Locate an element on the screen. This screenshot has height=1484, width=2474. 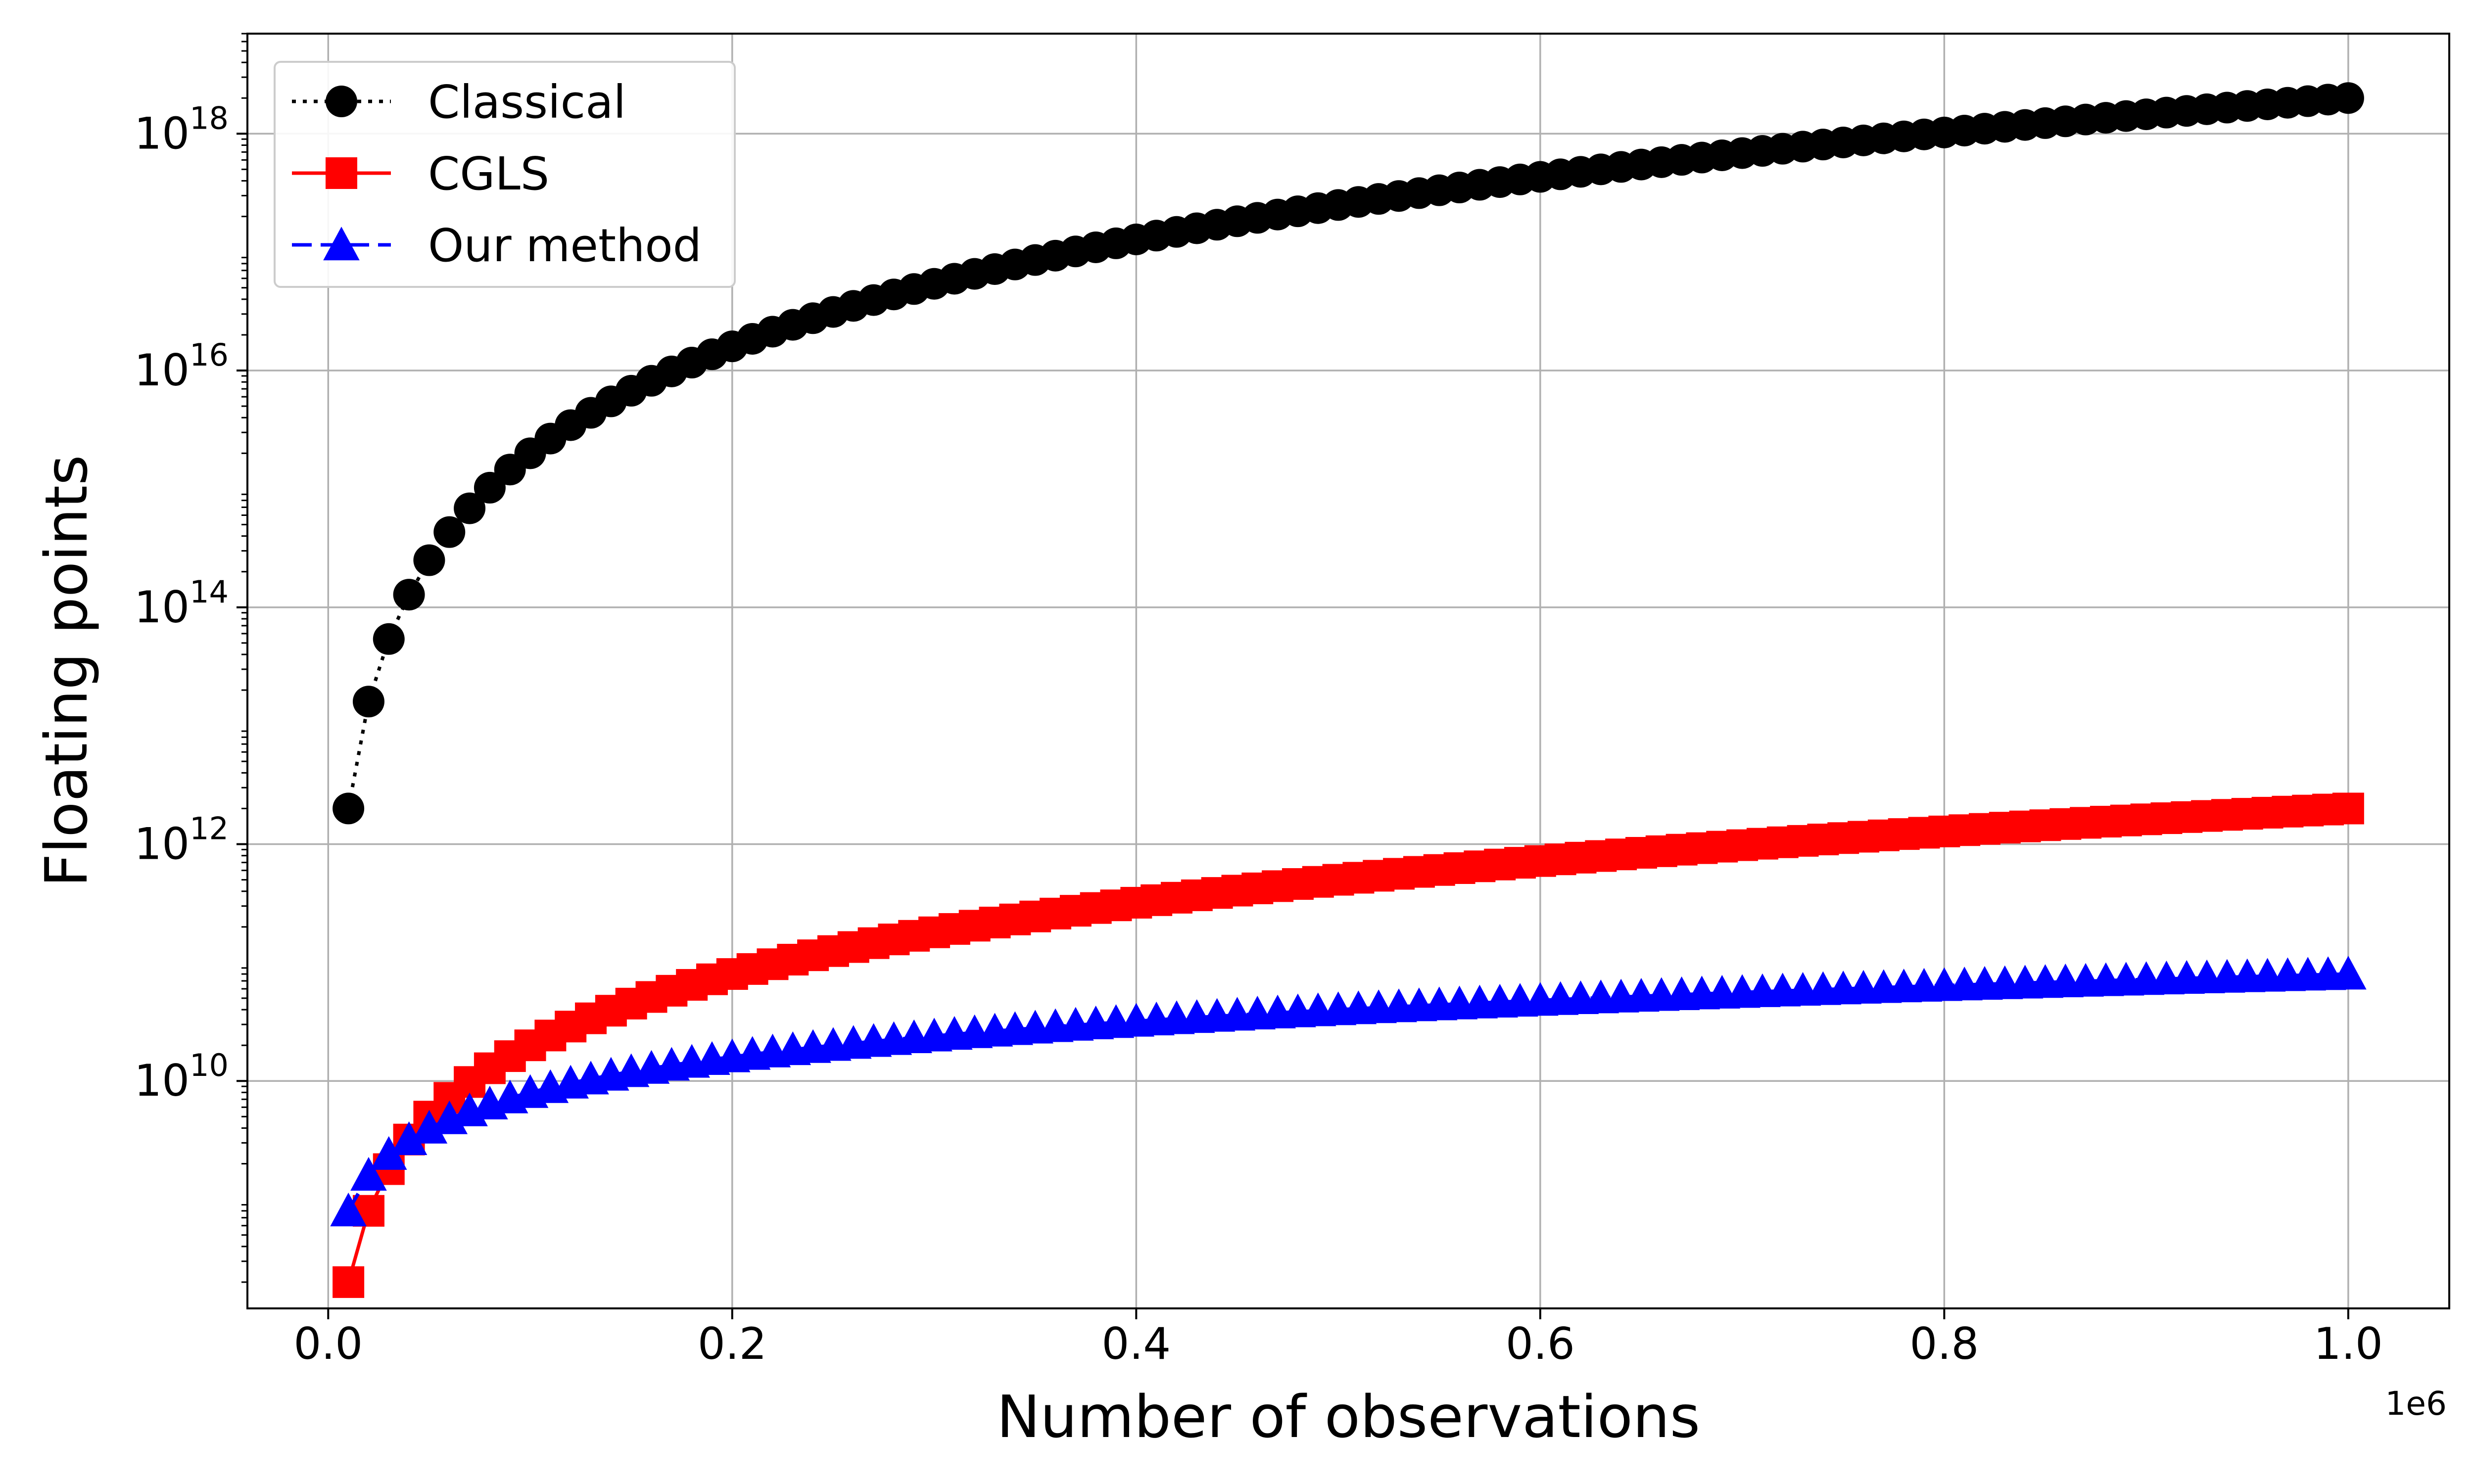
legend: Classical CGLS Our method is located at coordinates (505, 174).